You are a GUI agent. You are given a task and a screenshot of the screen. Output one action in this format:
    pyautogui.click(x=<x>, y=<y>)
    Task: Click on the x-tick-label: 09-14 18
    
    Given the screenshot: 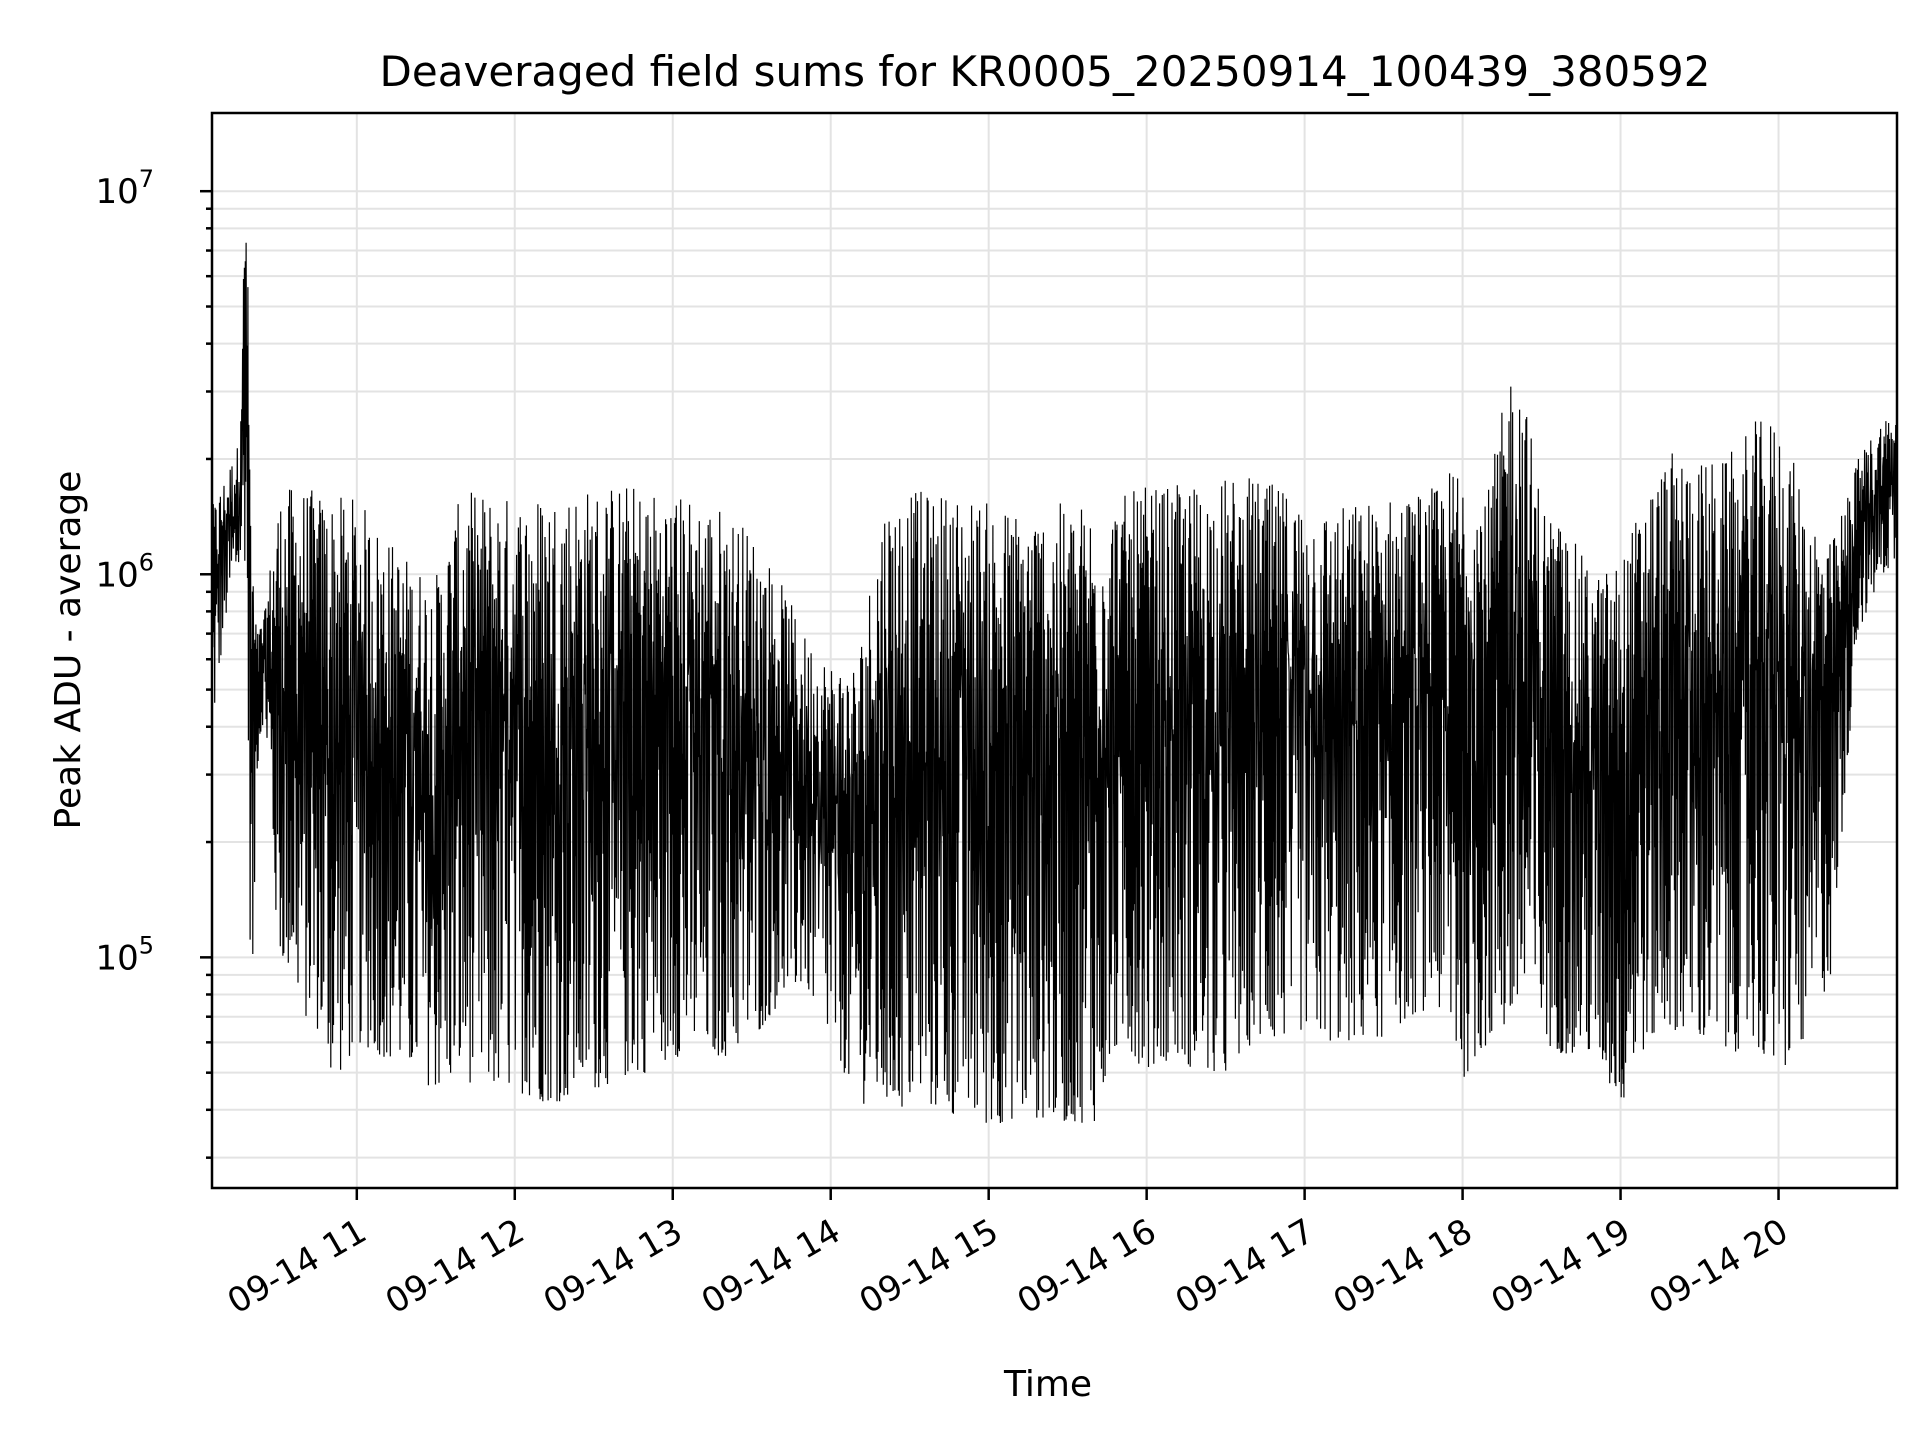 What is the action you would take?
    pyautogui.click(x=1403, y=1266)
    